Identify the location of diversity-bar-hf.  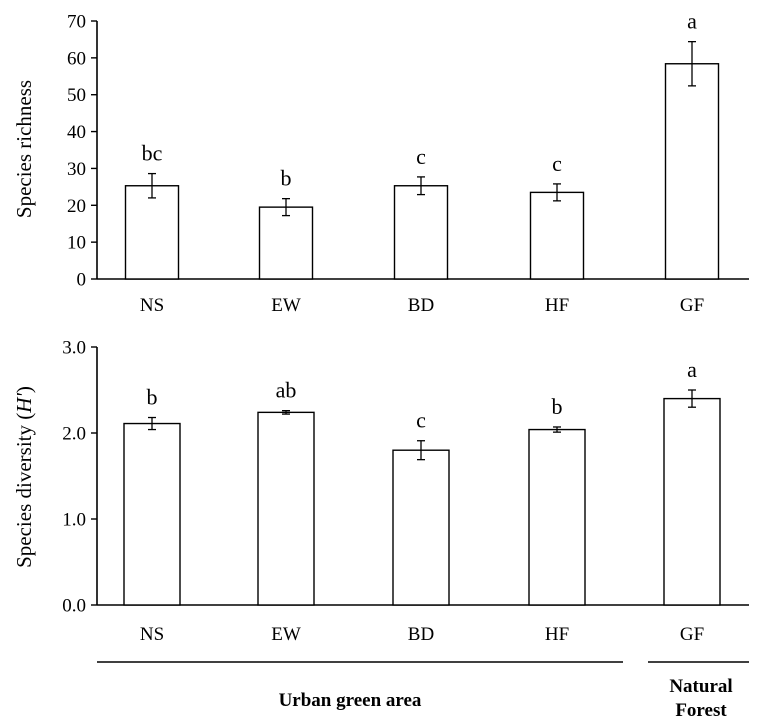
(557, 517).